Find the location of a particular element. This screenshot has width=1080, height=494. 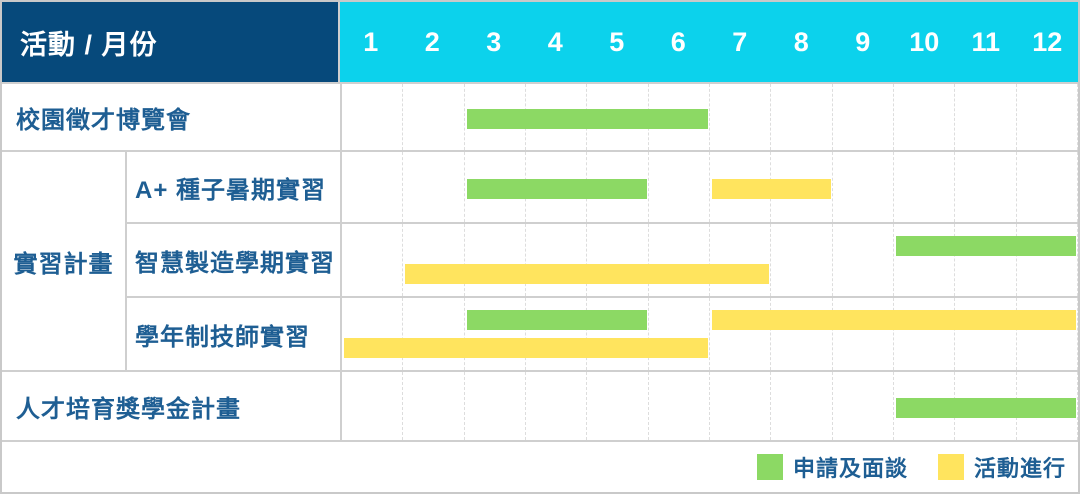

group-label-internship-program: 實習計畫 is located at coordinates (64, 261).